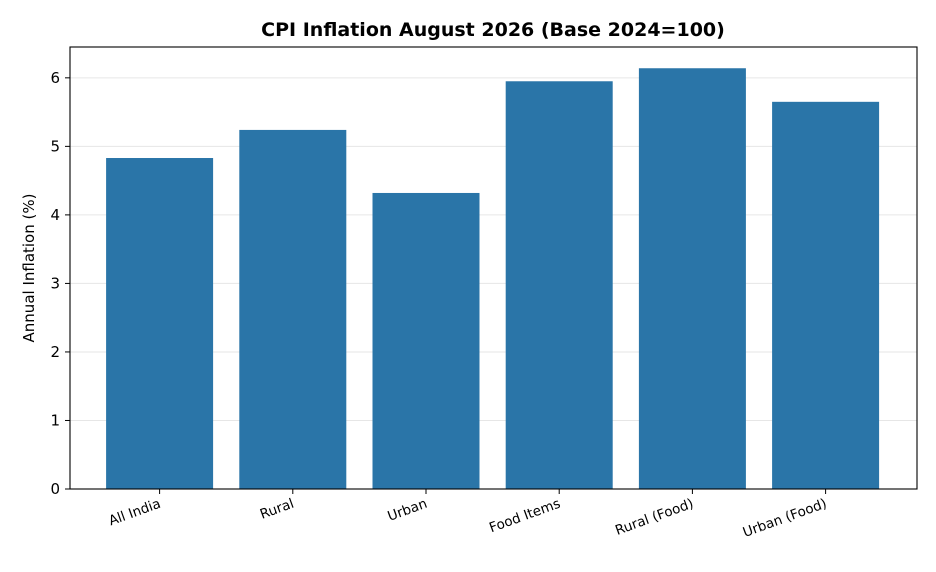  What do you see at coordinates (559, 285) in the screenshot?
I see `bar-food-items` at bounding box center [559, 285].